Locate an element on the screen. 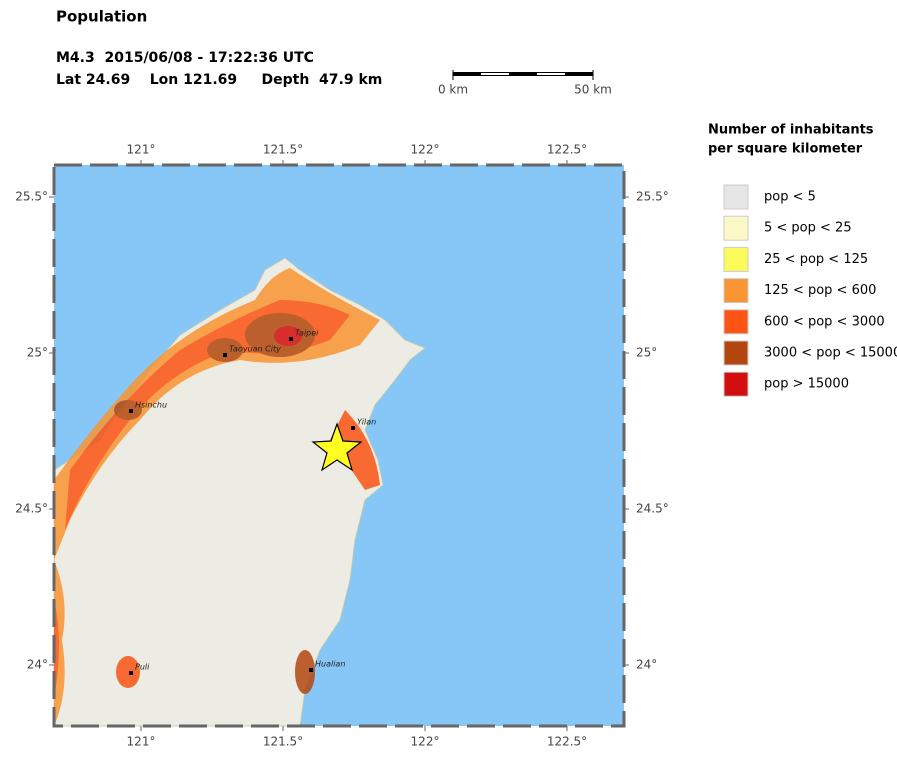 This screenshot has height=758, width=897. legend-label: 25 < pop < 125 is located at coordinates (816, 259).